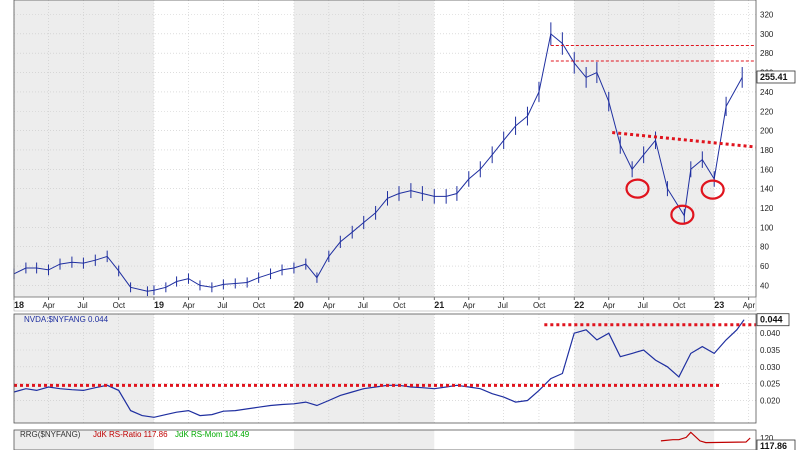  Describe the element at coordinates (66, 319) in the screenshot. I see `ratio-legend-label: NVDA:$NYFANG 0.044` at that location.